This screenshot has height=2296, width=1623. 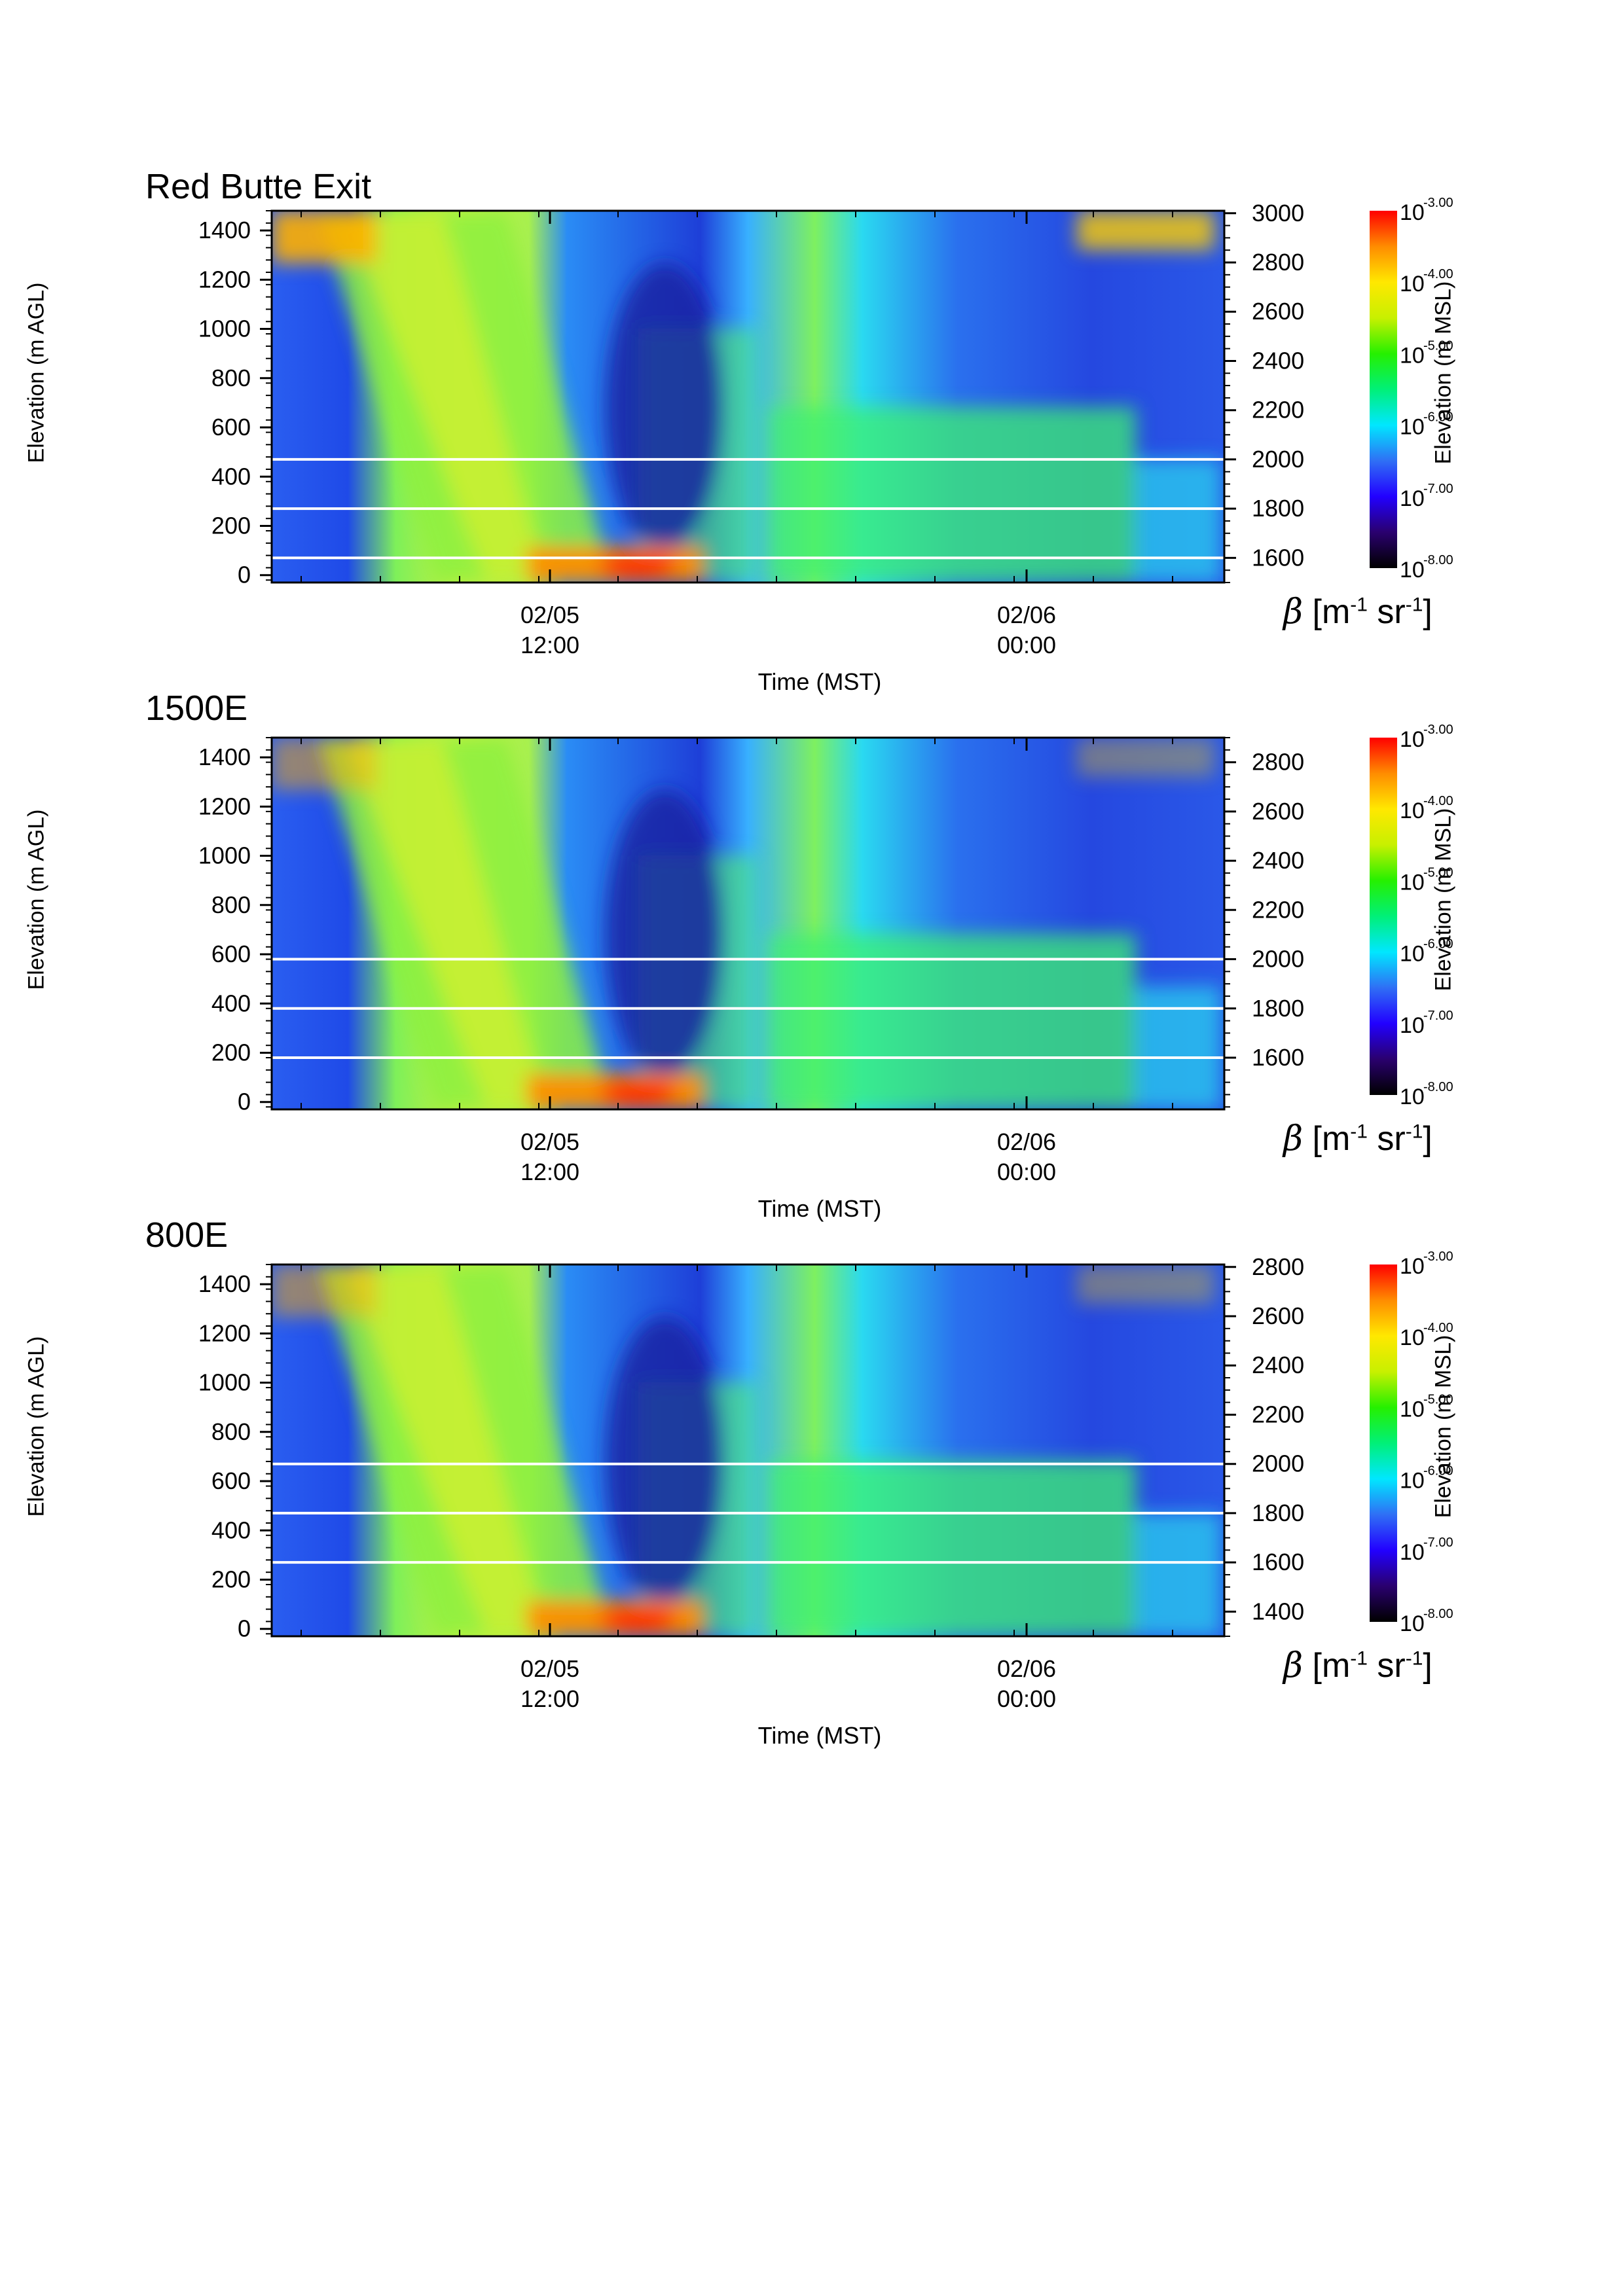 I want to click on panel-title: 1500E, so click(x=196, y=708).